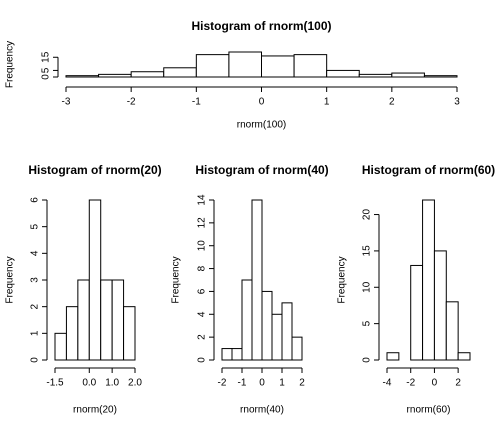 The image size is (500, 431). I want to click on y-tick-label: 20, so click(367, 215).